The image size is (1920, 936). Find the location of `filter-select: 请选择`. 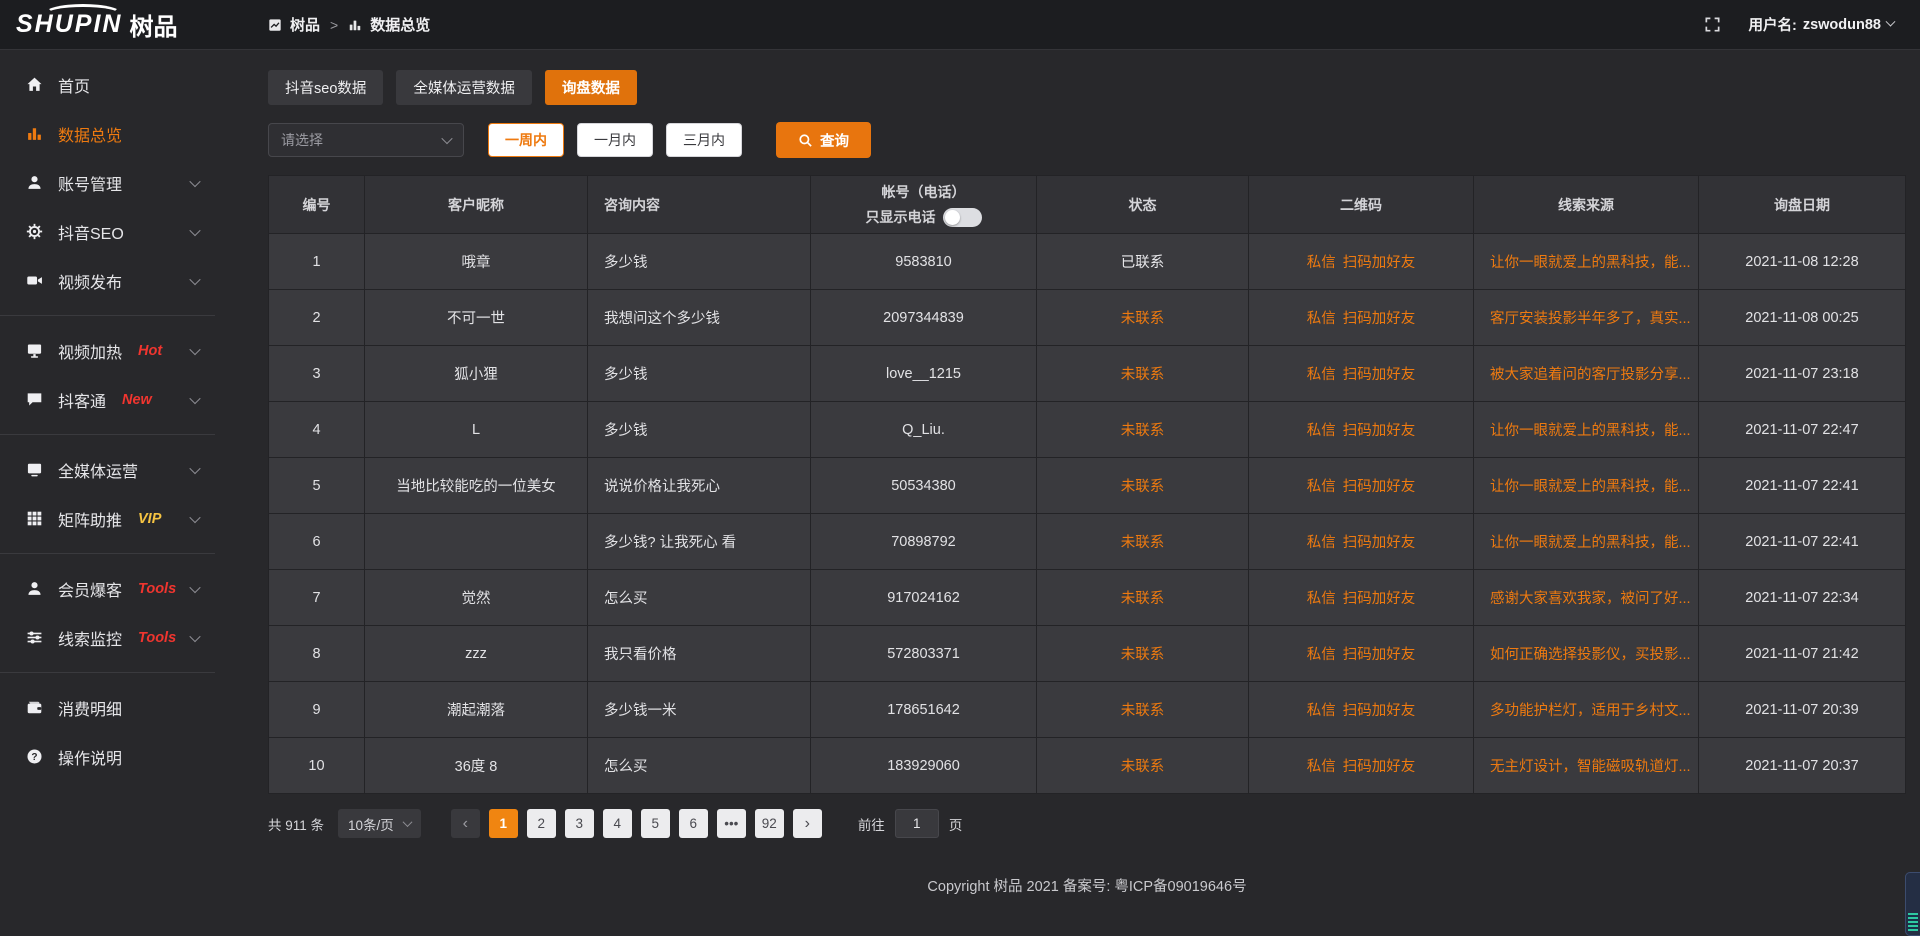

filter-select: 请选择 is located at coordinates (366, 140).